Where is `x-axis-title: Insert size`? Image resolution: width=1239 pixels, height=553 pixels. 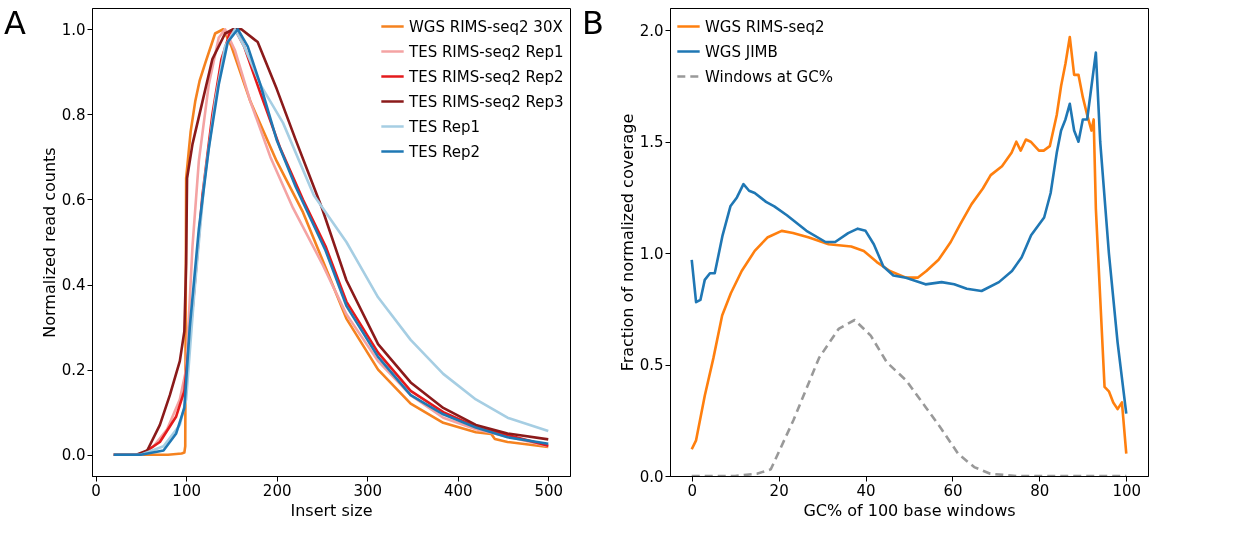 x-axis-title: Insert size is located at coordinates (331, 510).